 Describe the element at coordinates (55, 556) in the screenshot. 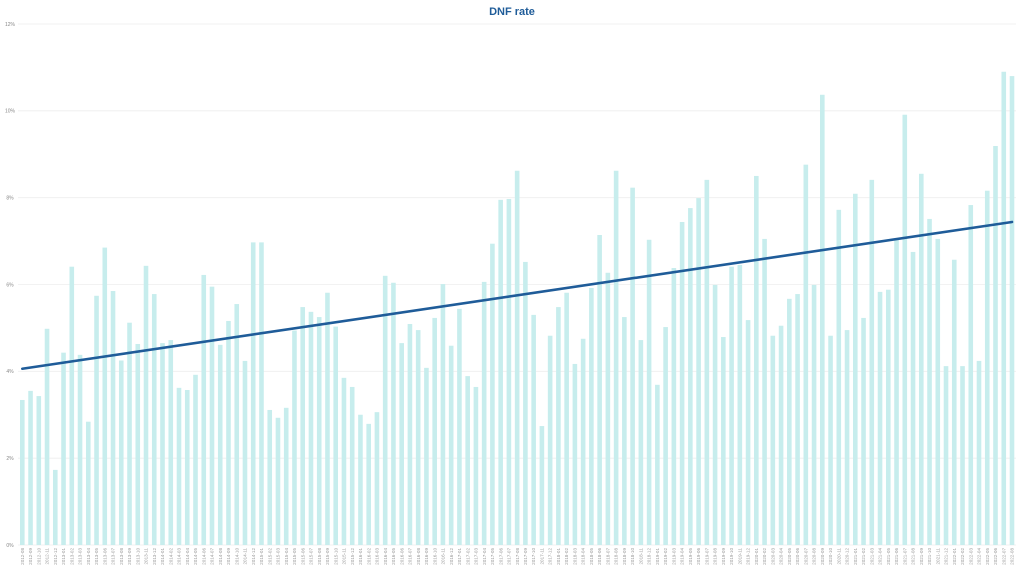

I see `x-tick-label: 2012-12` at that location.